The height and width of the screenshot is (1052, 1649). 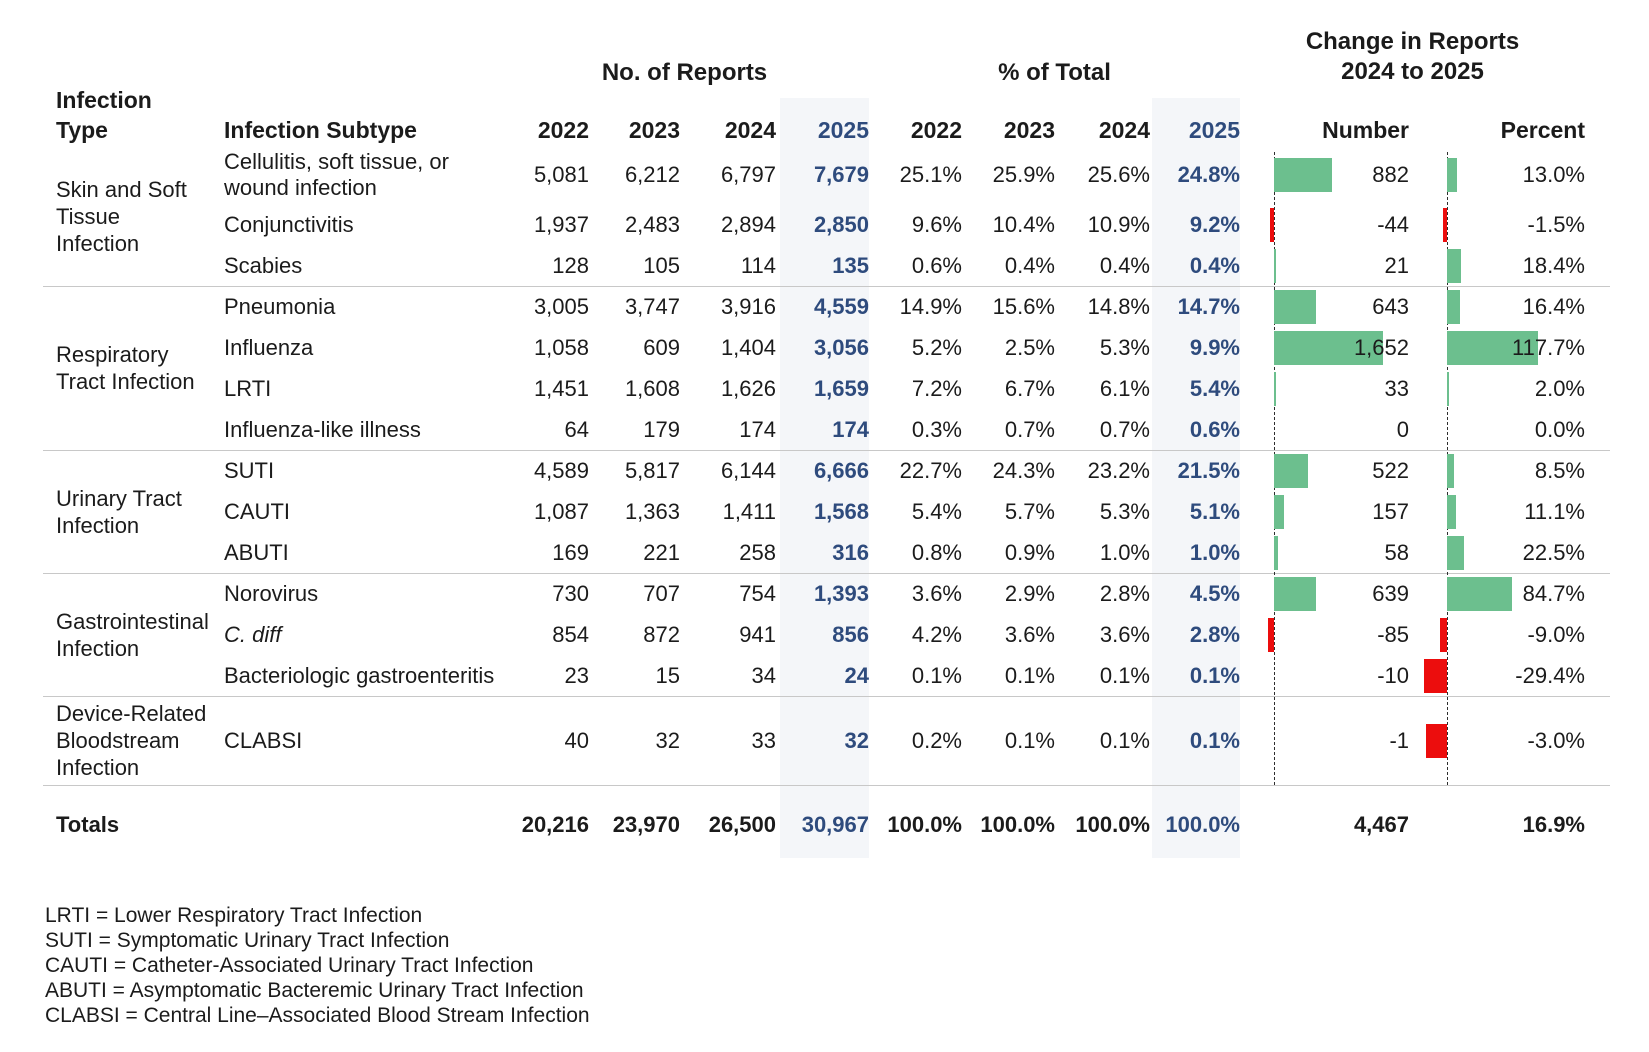 I want to click on pct-year-header-2023: 2023, so click(x=1029, y=130).